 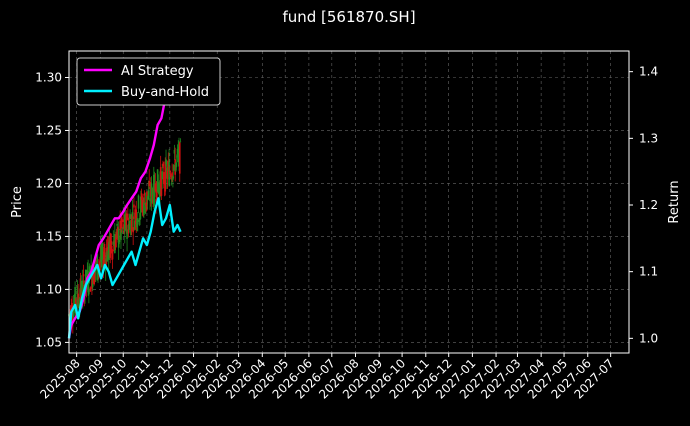 What do you see at coordinates (348, 17) in the screenshot?
I see `chart-title: fund [561870.SH]` at bounding box center [348, 17].